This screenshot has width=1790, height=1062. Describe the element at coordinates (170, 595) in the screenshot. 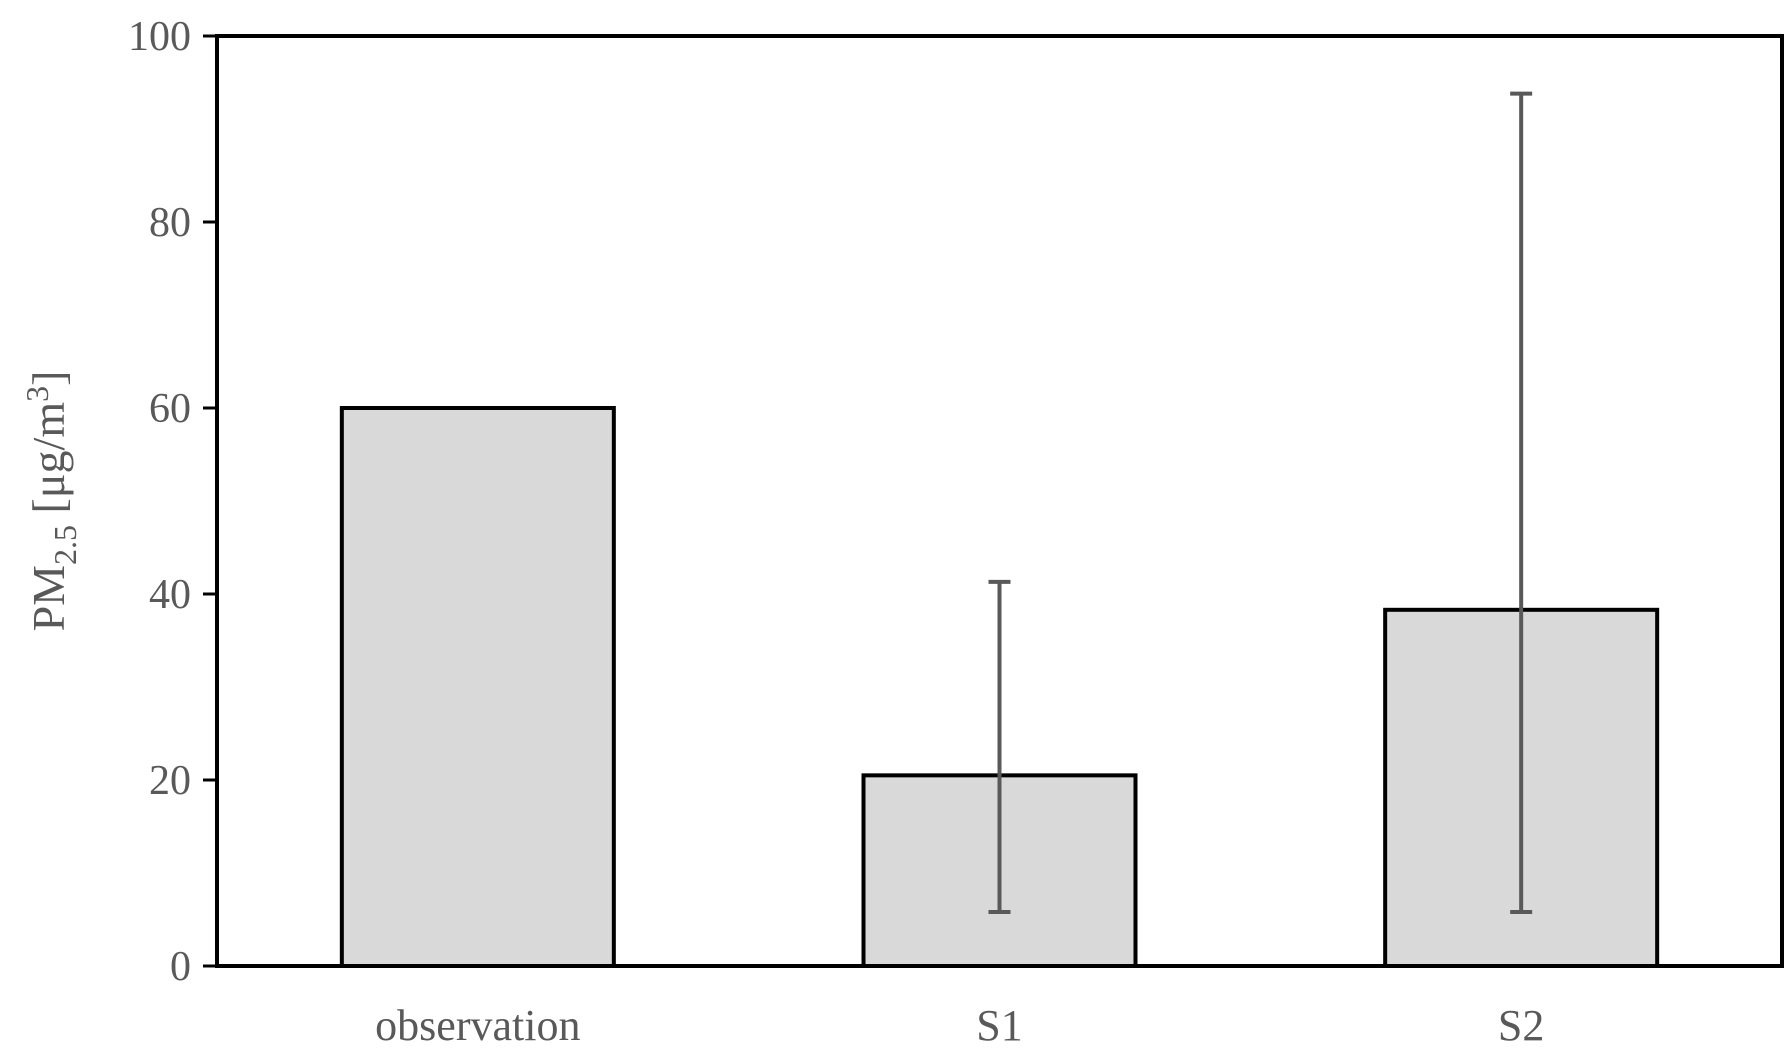

I see `y-tick-label-40: 40` at that location.